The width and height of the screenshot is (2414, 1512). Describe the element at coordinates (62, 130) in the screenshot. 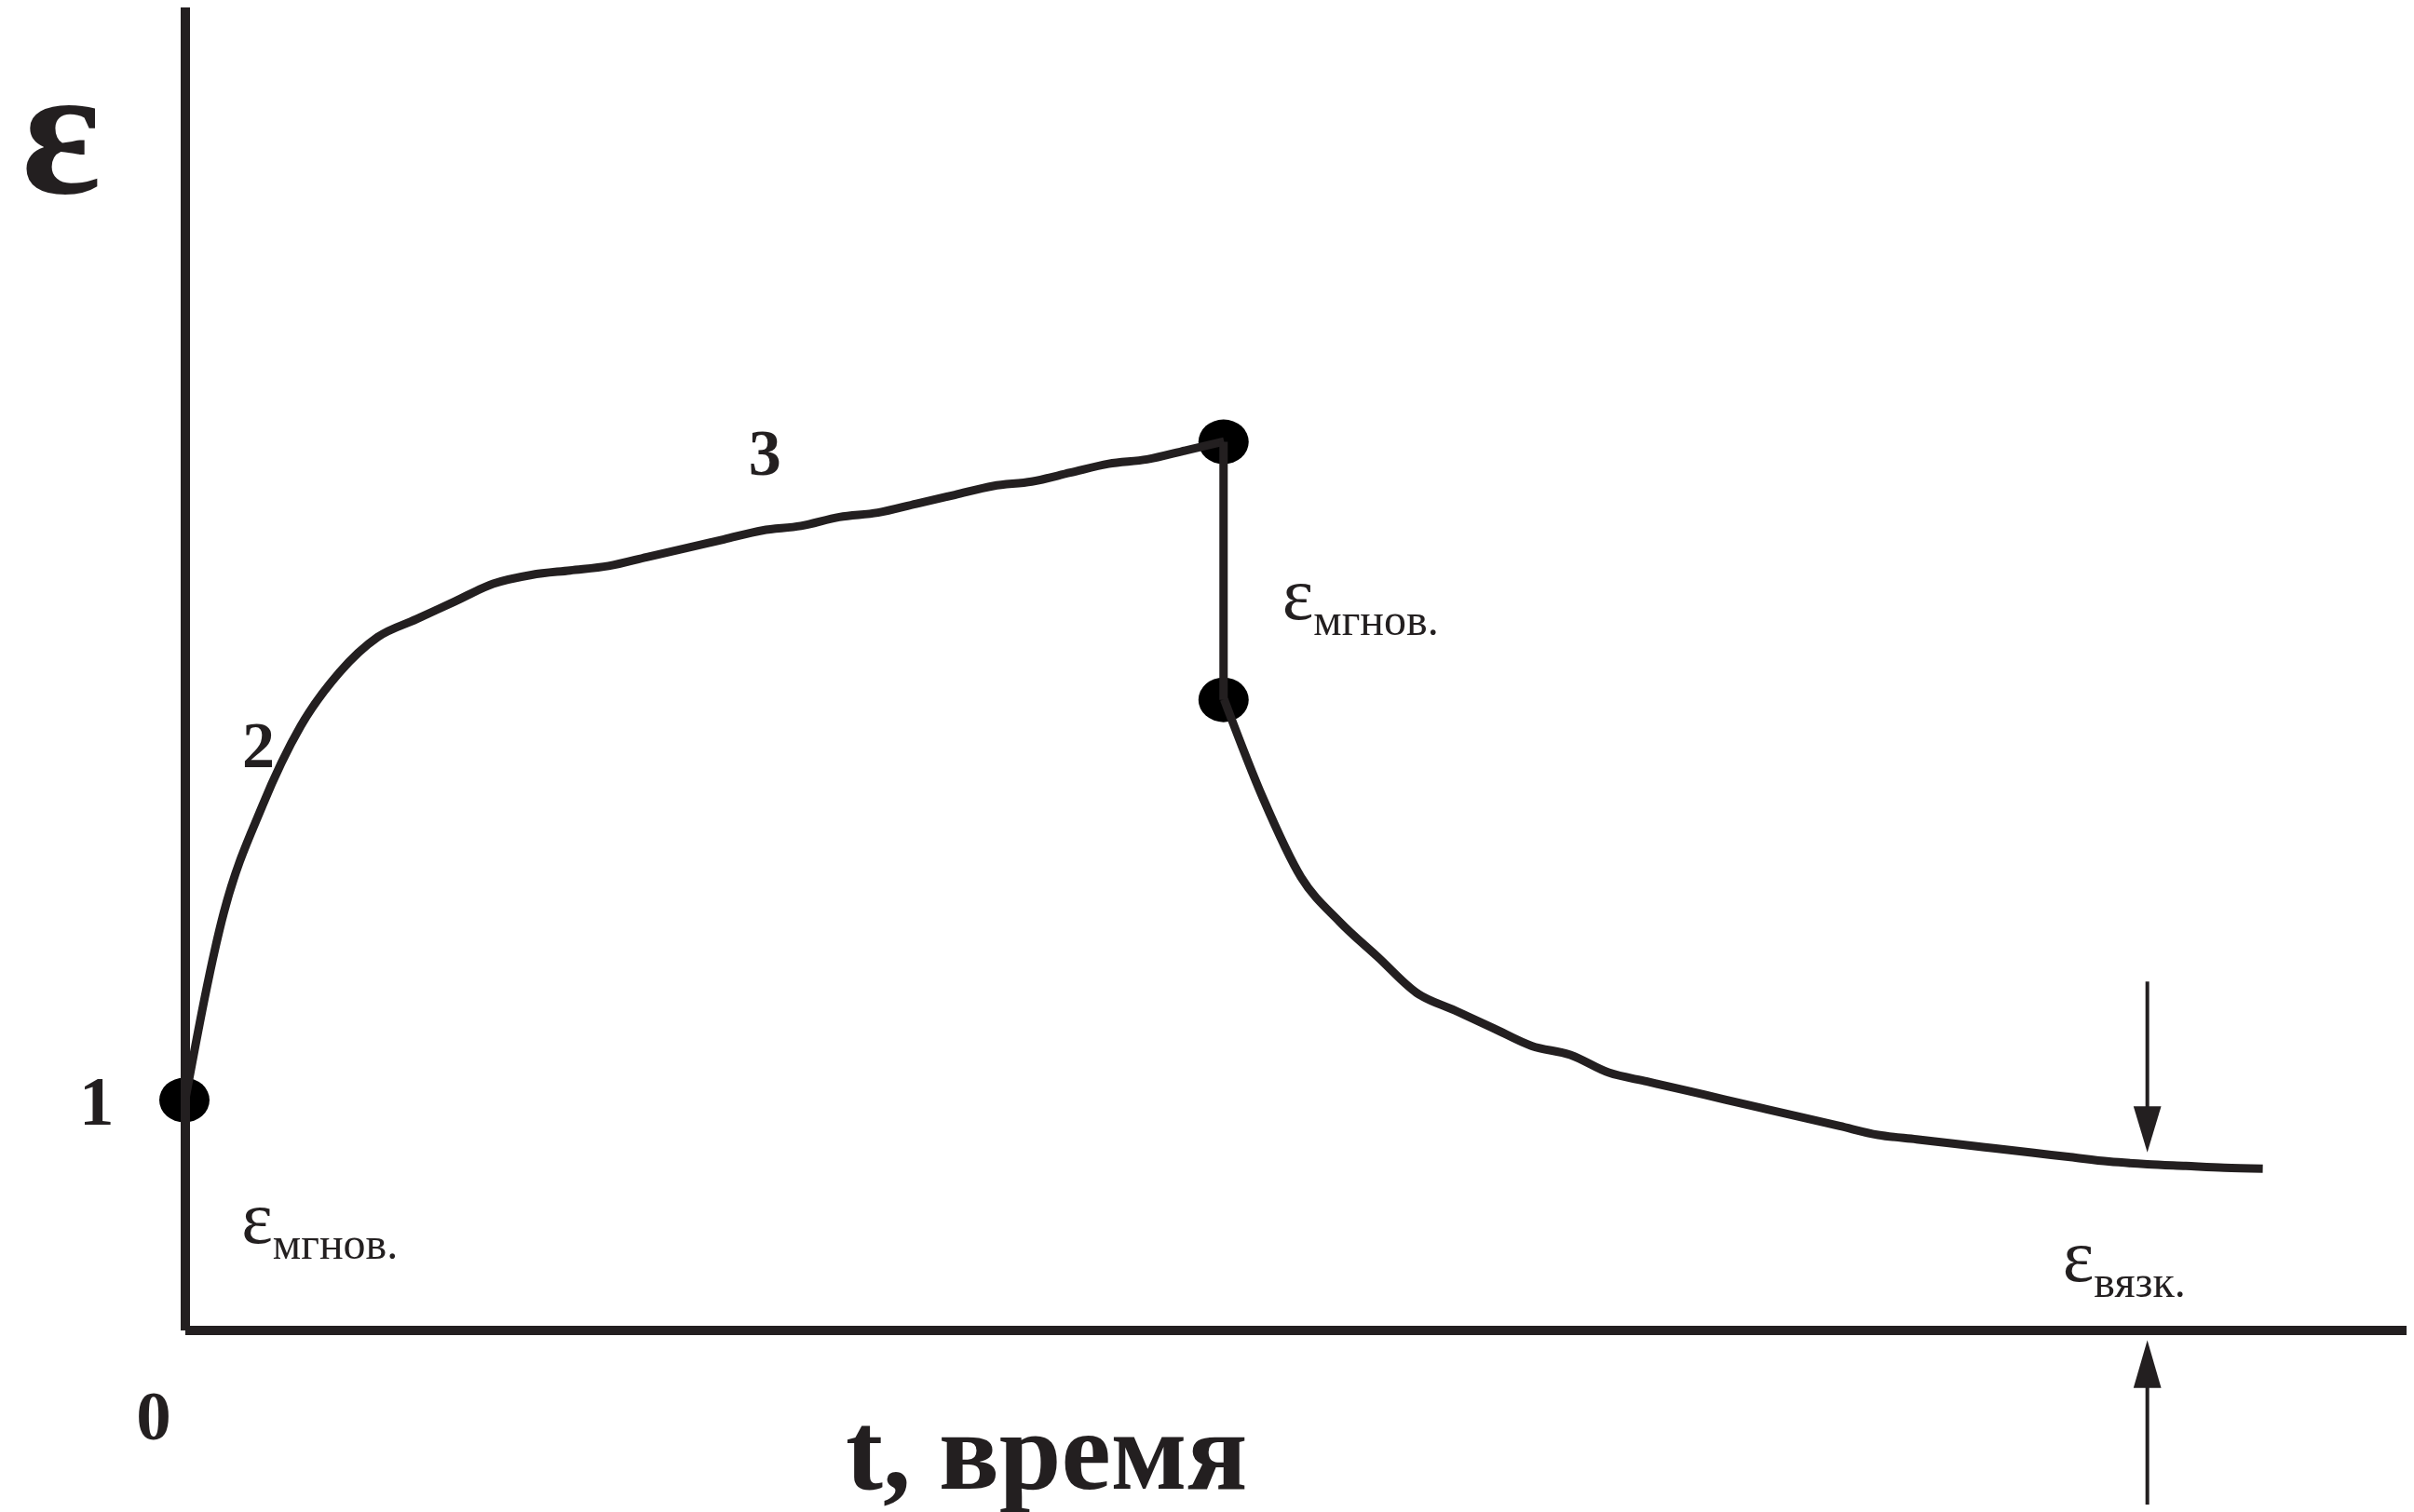

I see `y-axis-title: ε` at that location.